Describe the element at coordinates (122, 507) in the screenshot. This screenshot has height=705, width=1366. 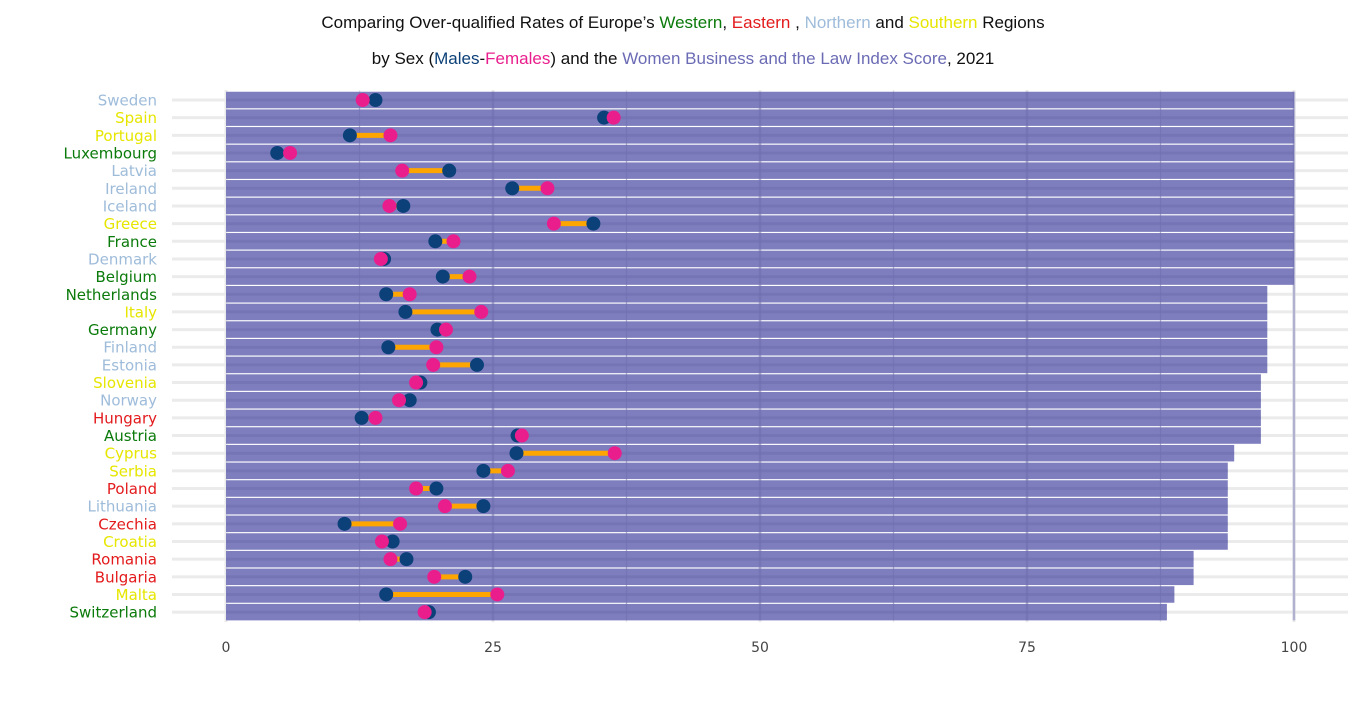
I see `y-tick-label: Lithuania` at that location.